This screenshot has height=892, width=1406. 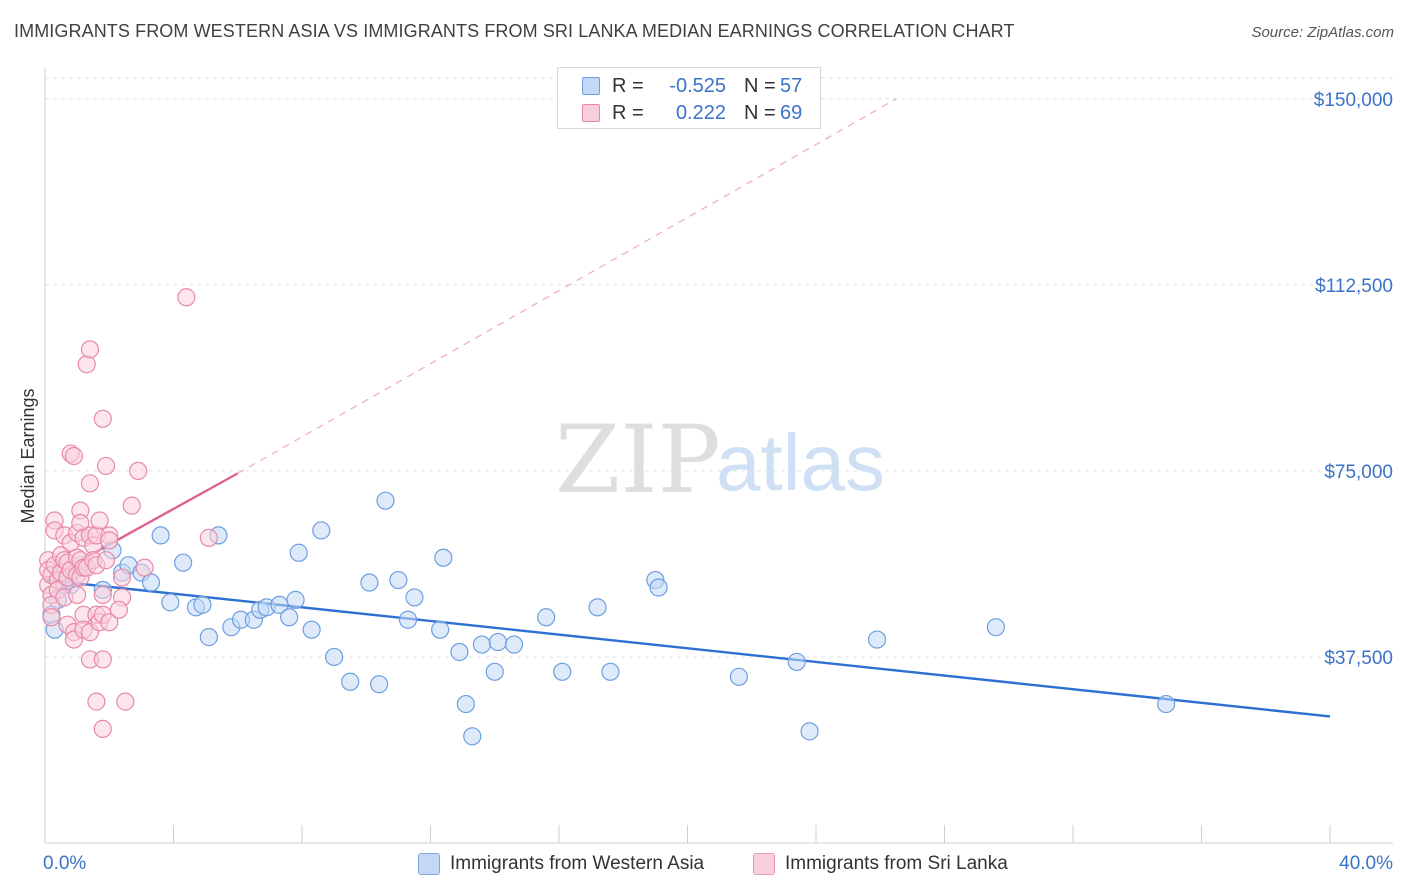 I want to click on y-tick-label: $150,000, so click(x=1353, y=100).